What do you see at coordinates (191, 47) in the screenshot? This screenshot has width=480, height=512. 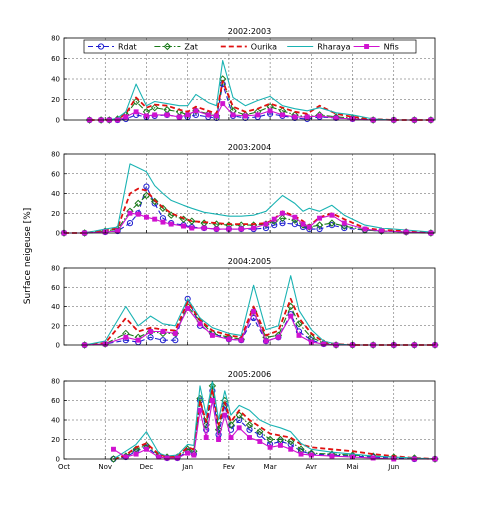 I see `legend-label-zat: Zat` at bounding box center [191, 47].